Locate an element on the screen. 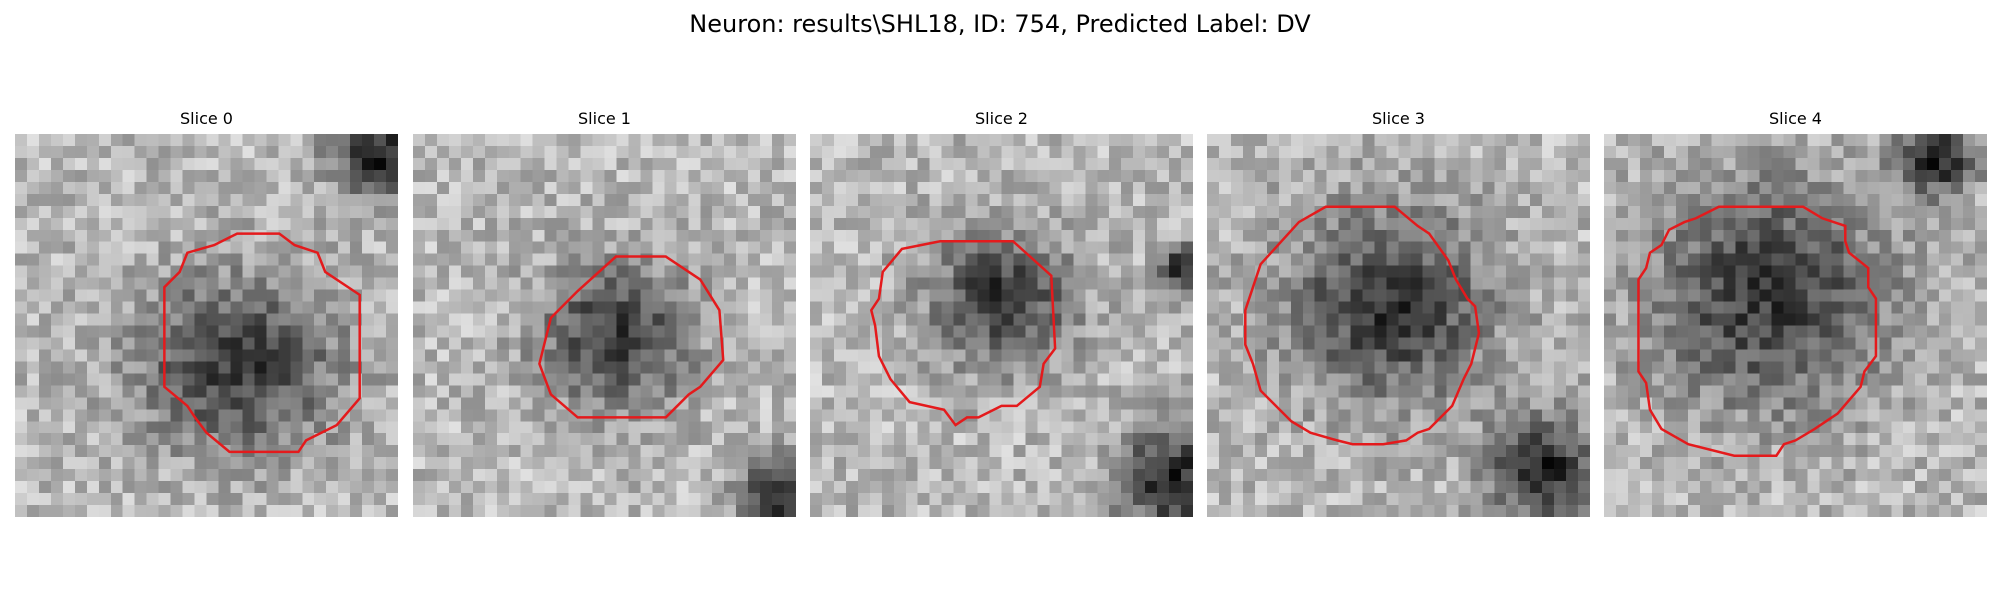  slice-title-1: Slice 1 is located at coordinates (604, 118).